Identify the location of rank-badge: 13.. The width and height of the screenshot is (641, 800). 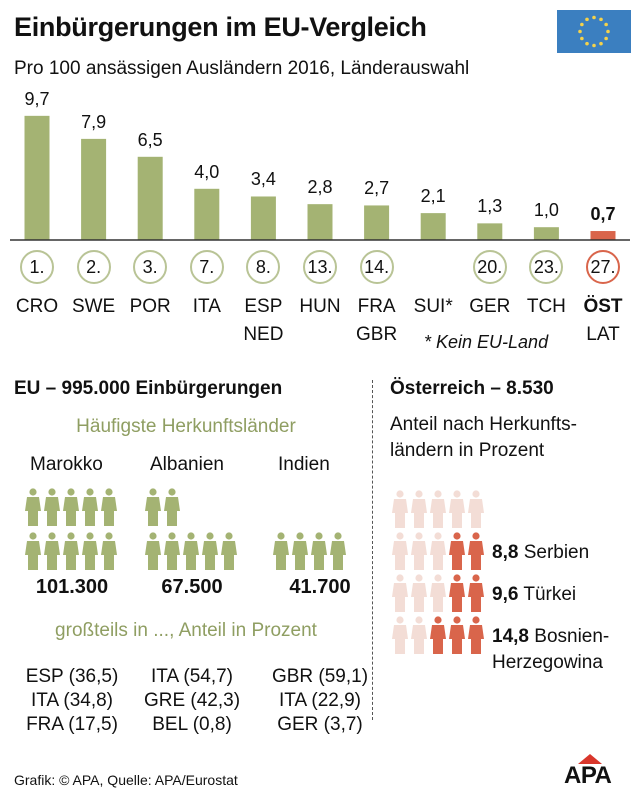
(320, 267).